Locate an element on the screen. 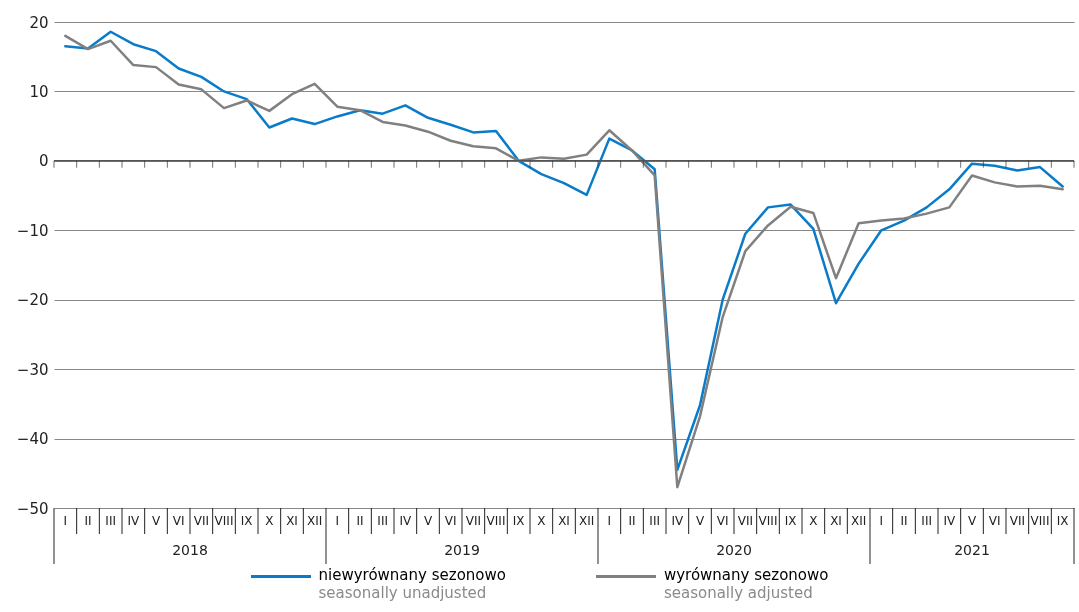 The image size is (1079, 612). y-tick-label: 20 is located at coordinates (39, 22).